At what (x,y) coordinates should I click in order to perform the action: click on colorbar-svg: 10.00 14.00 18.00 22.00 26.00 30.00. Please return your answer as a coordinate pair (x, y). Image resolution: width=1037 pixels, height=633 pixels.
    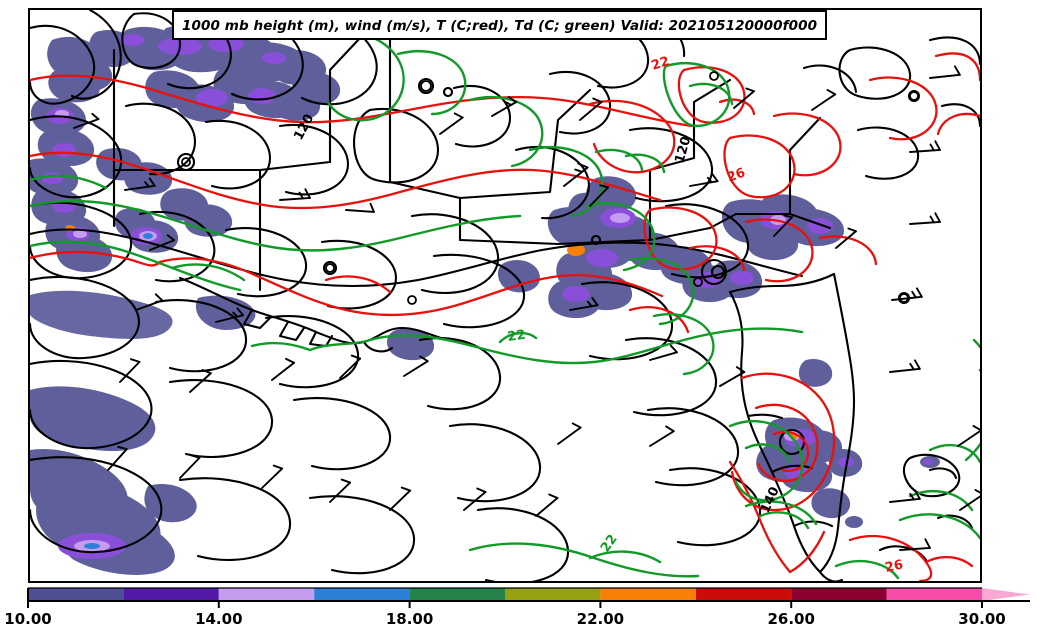
    Looking at the image, I should click on (517, 607).